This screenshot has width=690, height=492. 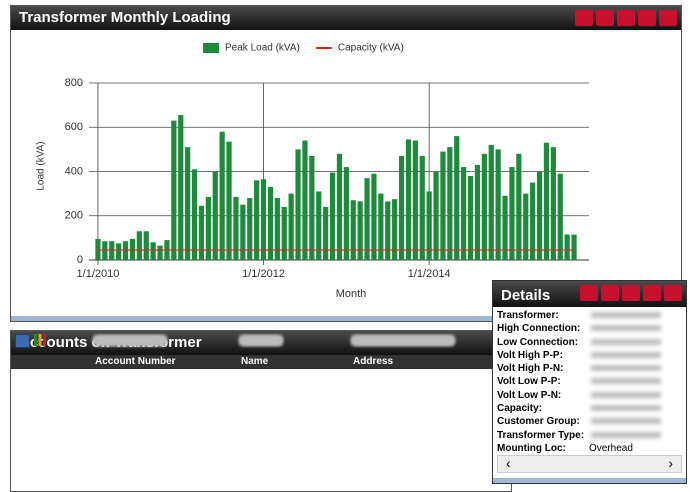 What do you see at coordinates (589, 435) in the screenshot?
I see `detail-row: Transformer Type:` at bounding box center [589, 435].